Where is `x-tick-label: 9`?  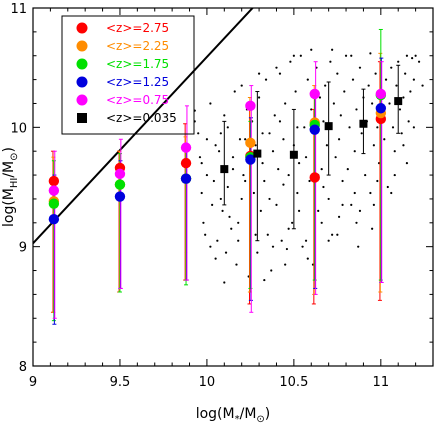
x-tick-label: 9 is located at coordinates (33, 382).